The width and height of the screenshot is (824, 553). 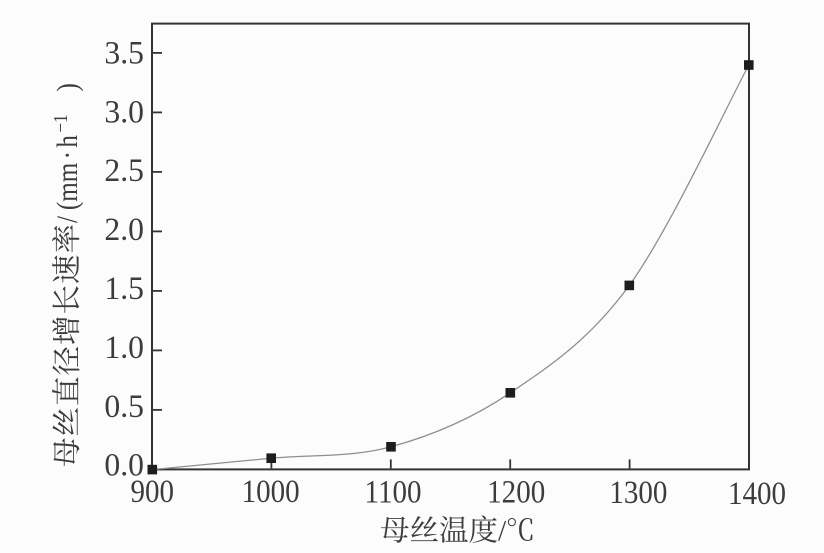 What do you see at coordinates (638, 491) in the screenshot?
I see `svg-text: 1300` at bounding box center [638, 491].